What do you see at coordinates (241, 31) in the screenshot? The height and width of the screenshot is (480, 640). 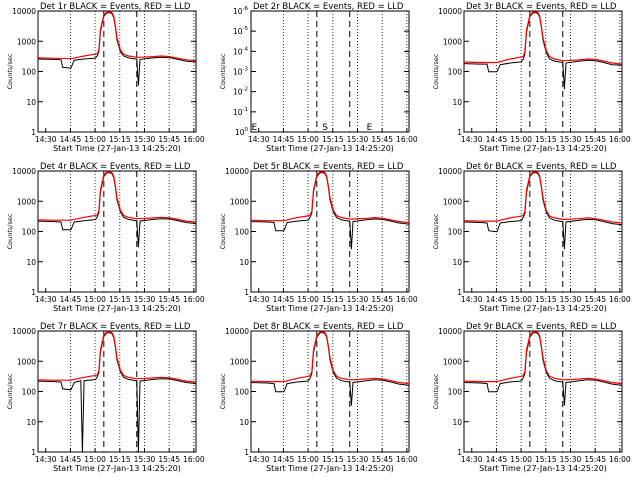 I see `y-tick-label: 10⁻⁵` at bounding box center [241, 31].